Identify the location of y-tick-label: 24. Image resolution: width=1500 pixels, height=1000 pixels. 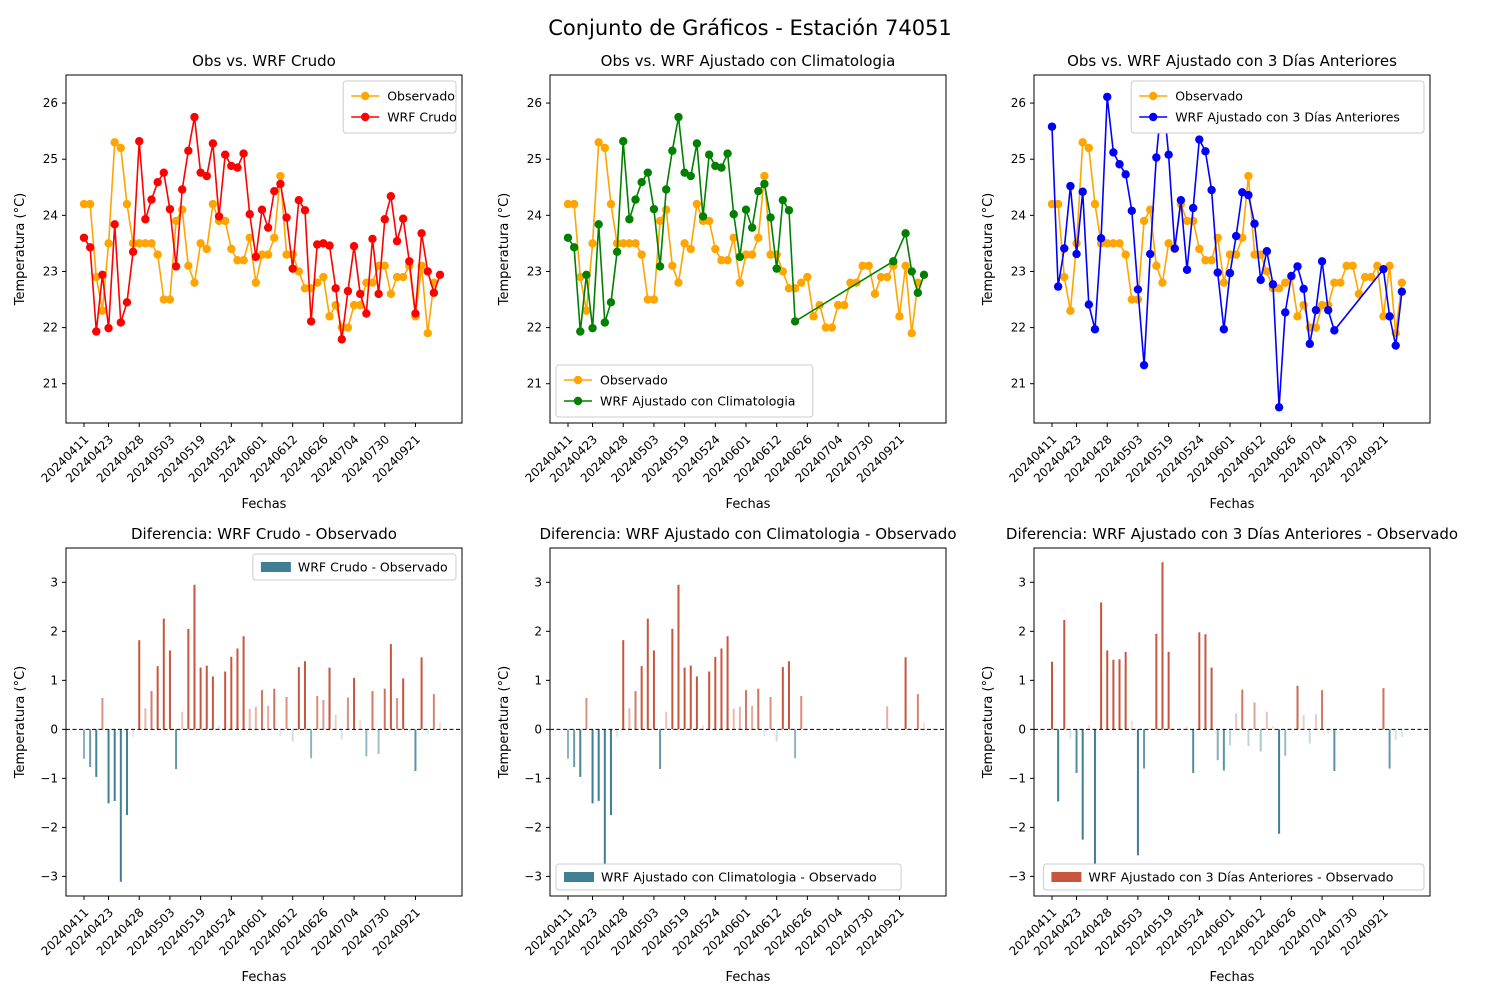
(1018, 215).